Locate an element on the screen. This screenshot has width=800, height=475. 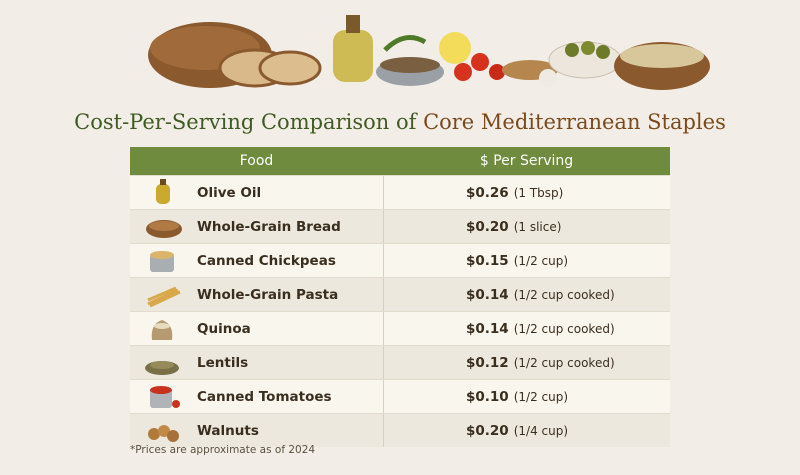
food-cell: Lentils is located at coordinates (257, 362).